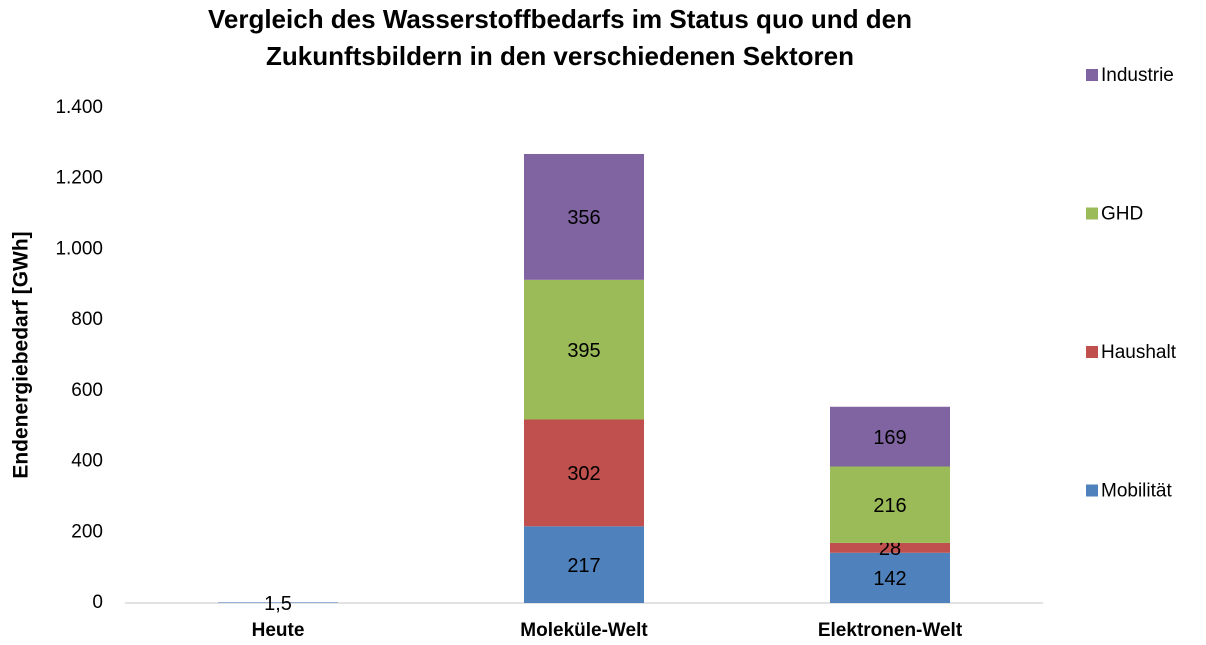 This screenshot has height=645, width=1206. I want to click on data-label: 395, so click(583, 351).